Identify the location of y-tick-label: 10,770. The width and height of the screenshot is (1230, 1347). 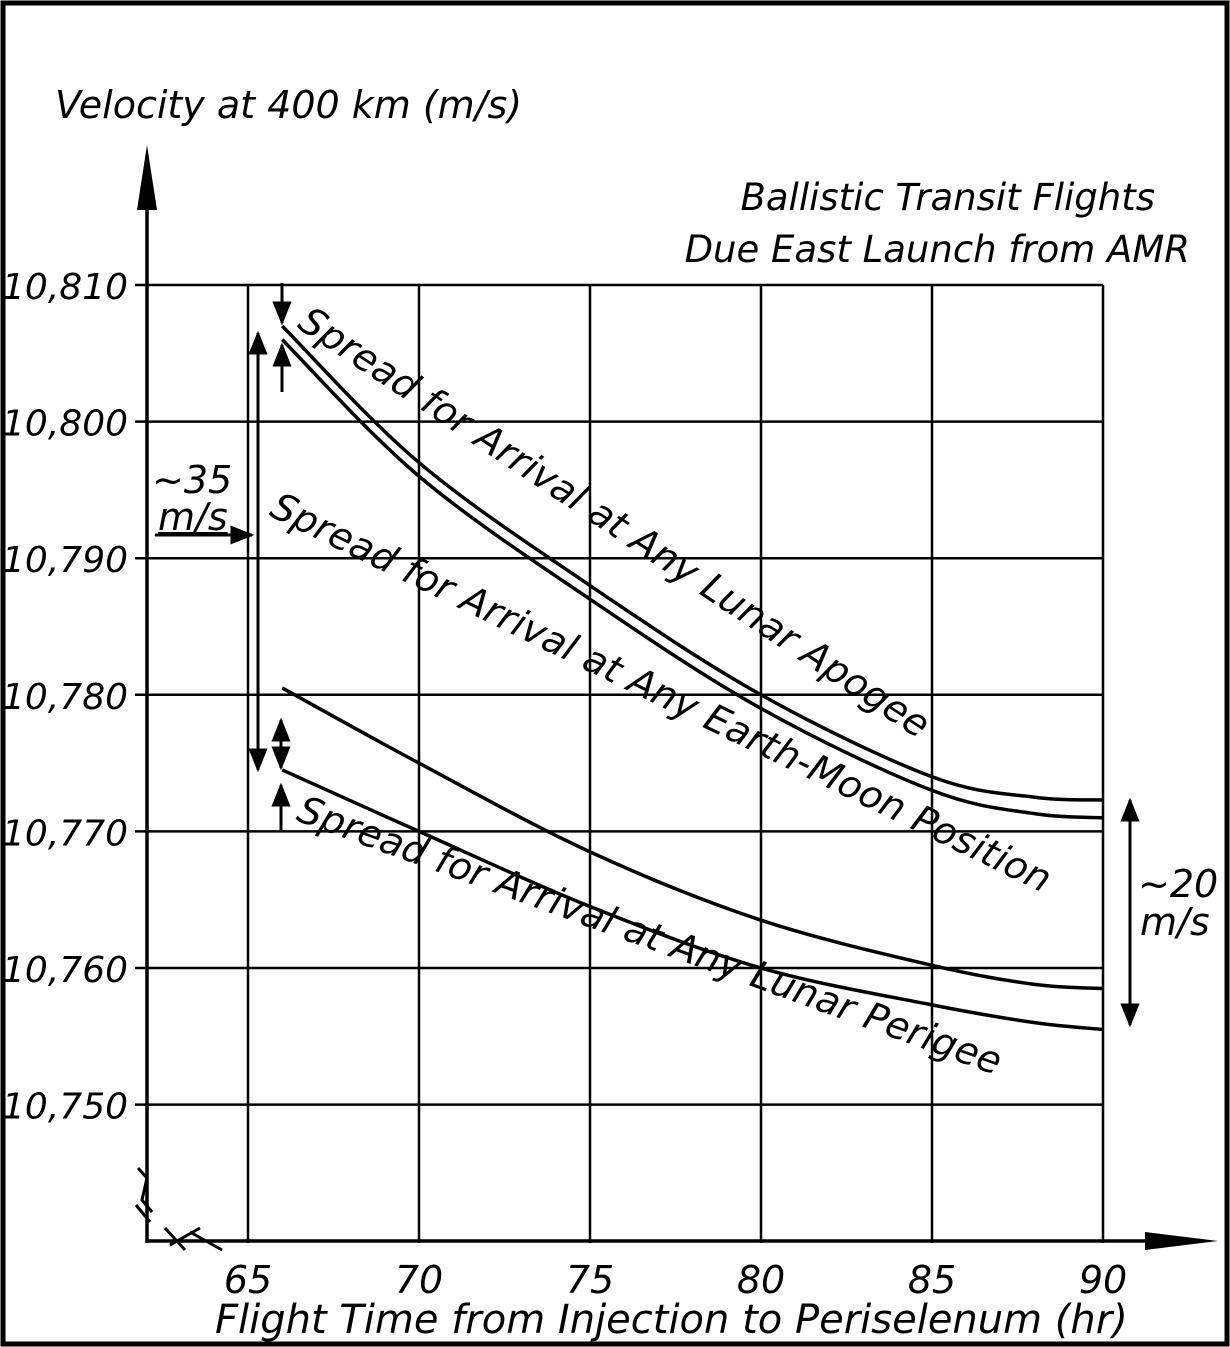
(65, 833).